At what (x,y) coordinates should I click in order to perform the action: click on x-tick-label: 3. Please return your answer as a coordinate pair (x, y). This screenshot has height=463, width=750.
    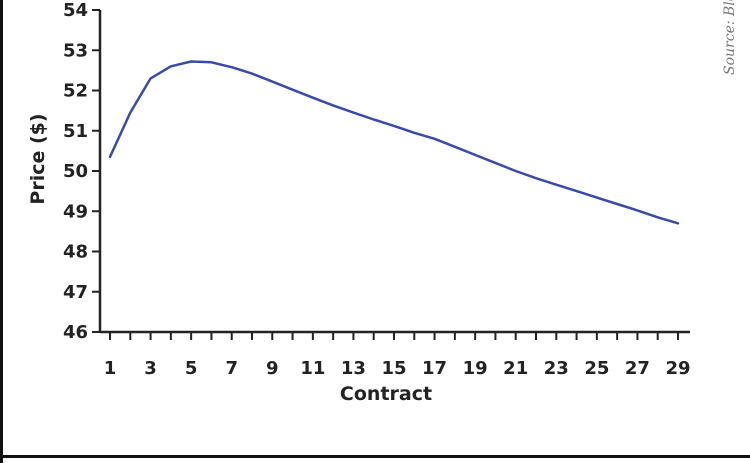
    Looking at the image, I should click on (150, 368).